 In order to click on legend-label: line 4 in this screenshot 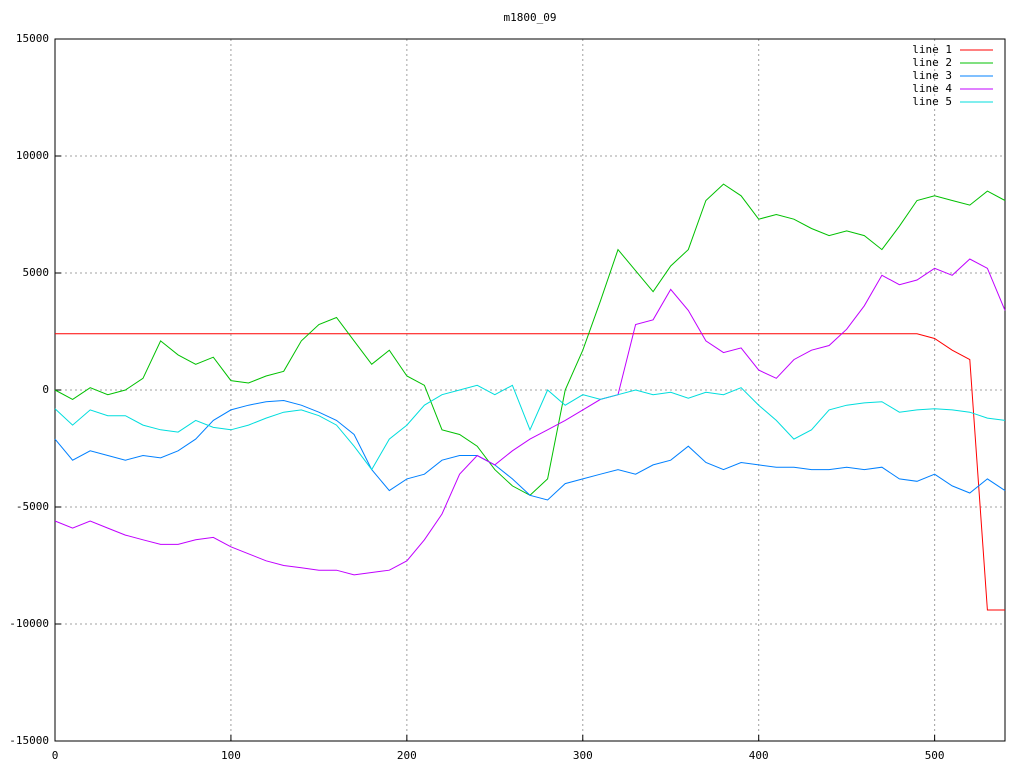, I will do `click(932, 88)`.